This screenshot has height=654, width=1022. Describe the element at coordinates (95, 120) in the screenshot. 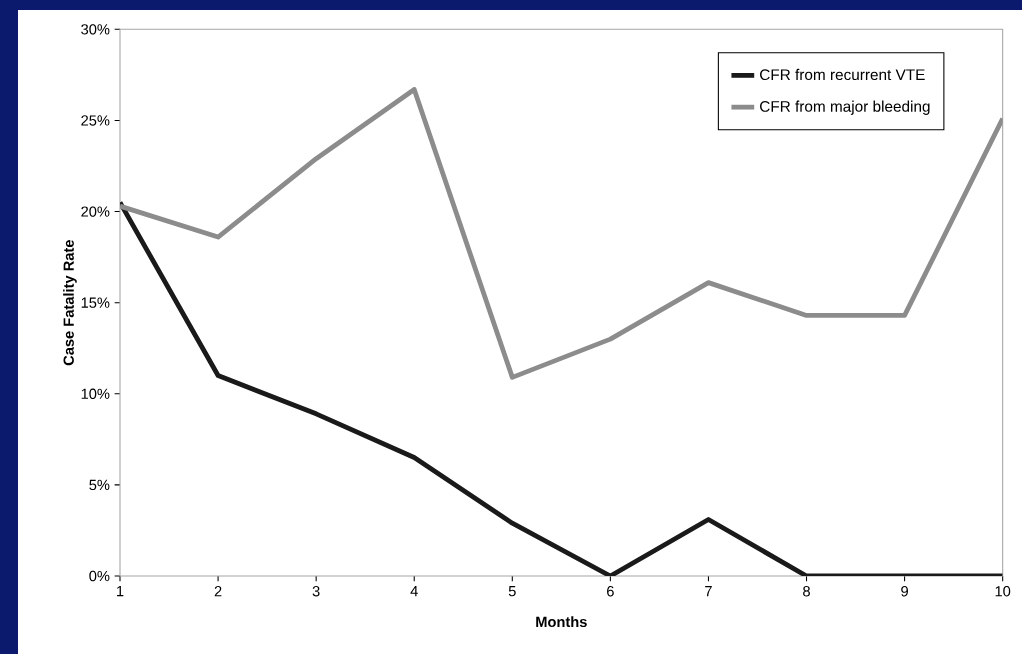

I see `y-tick-label: 25%` at that location.